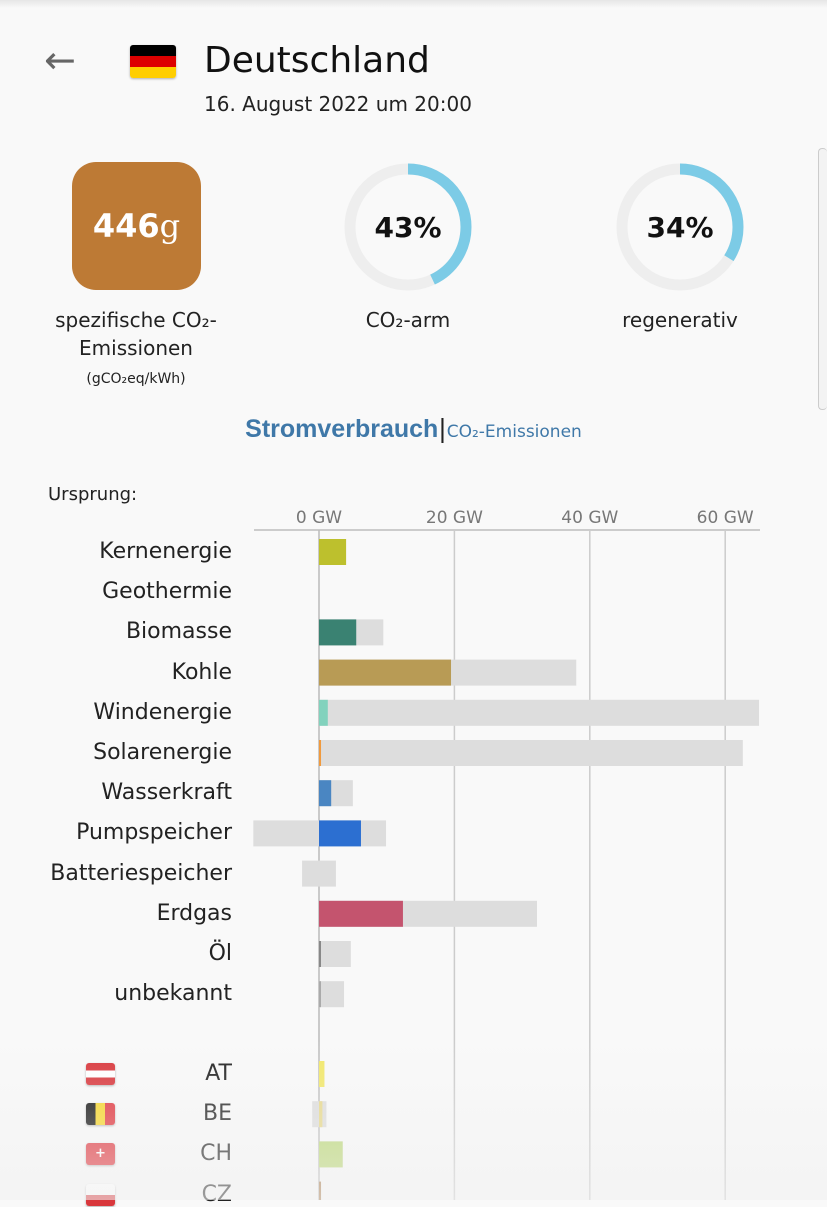 The width and height of the screenshot is (827, 1207). I want to click on source-label: Pumpspeicher, so click(154, 833).